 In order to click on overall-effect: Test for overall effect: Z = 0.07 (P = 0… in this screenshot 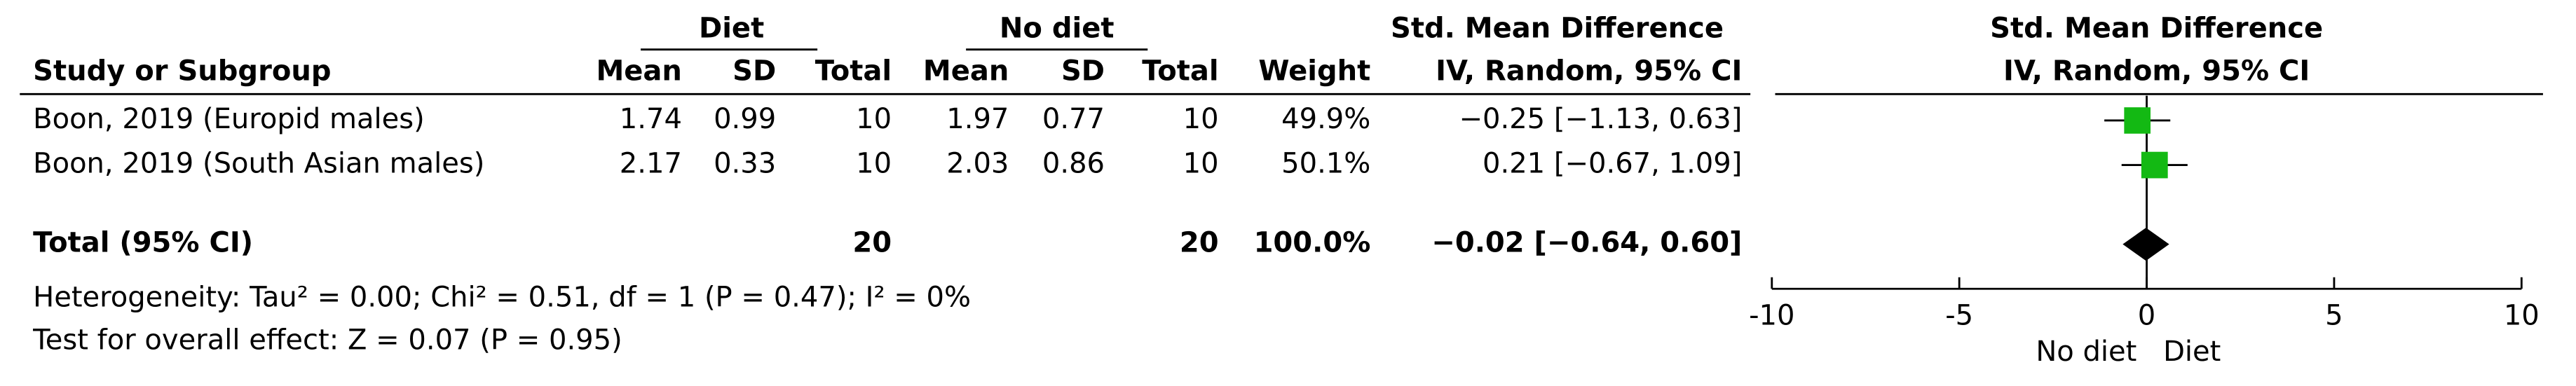, I will do `click(327, 340)`.